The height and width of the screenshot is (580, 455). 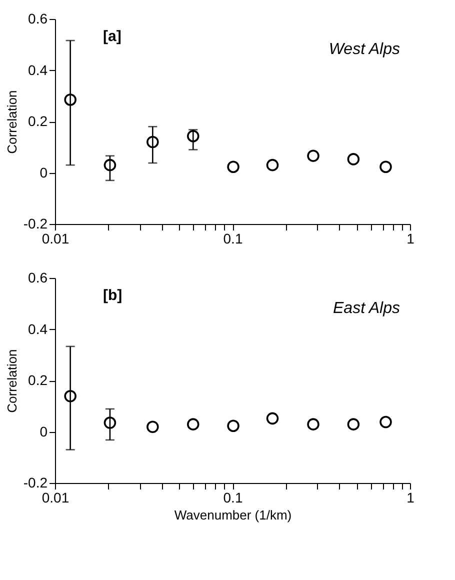 What do you see at coordinates (366, 308) in the screenshot?
I see `annotation: East Alps` at bounding box center [366, 308].